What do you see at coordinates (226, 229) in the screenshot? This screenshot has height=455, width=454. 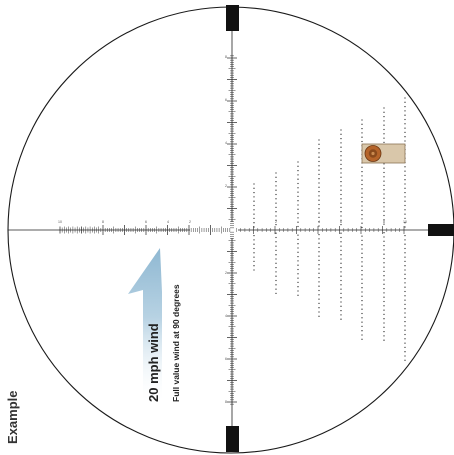 I see `vertical-tick-labels: 8 6 4 2 2 4 6 8` at bounding box center [226, 229].